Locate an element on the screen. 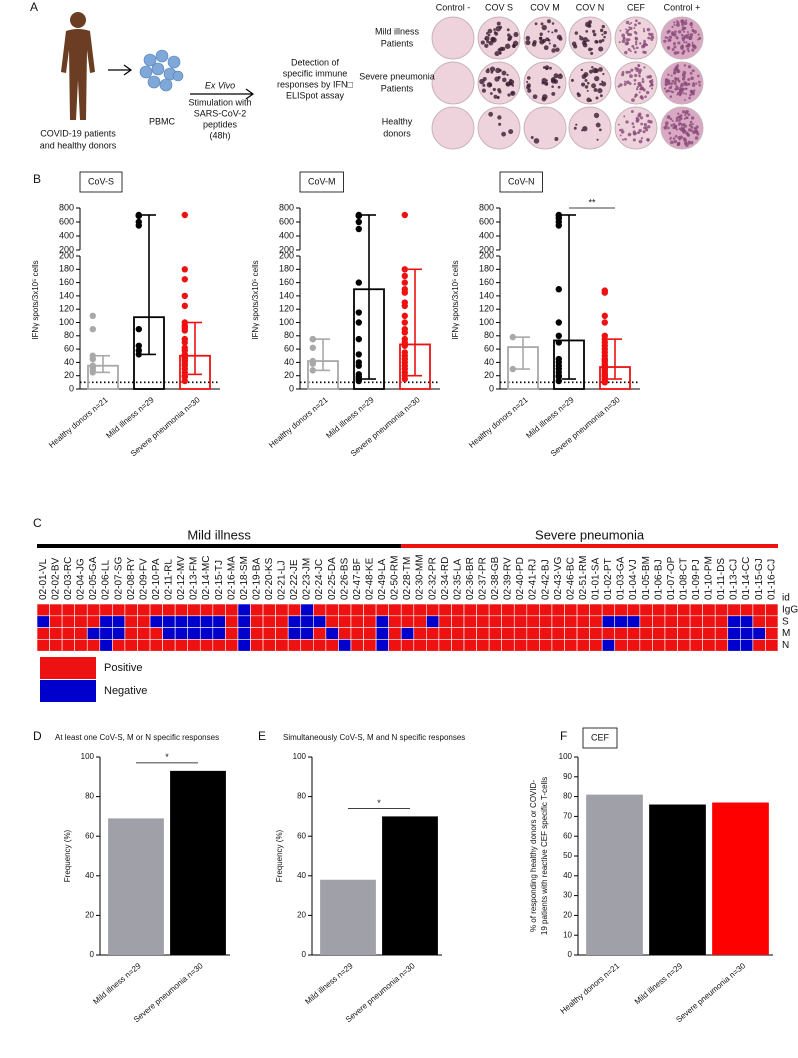  sample-id: 02-06-LL is located at coordinates (106, 580).